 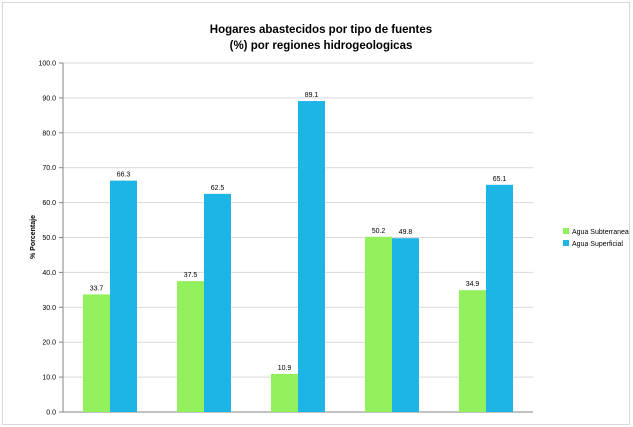 What do you see at coordinates (49, 203) in the screenshot?
I see `y-tick-label: 60.0` at bounding box center [49, 203].